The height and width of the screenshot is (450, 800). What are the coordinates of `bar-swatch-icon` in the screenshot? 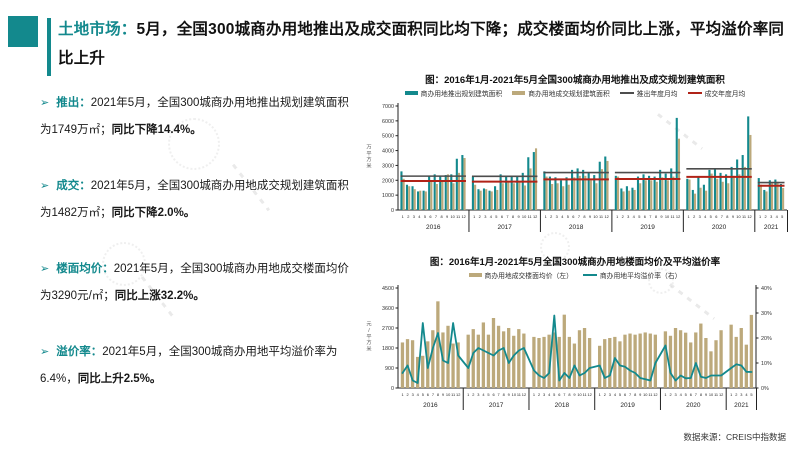 It's located at (411, 93).